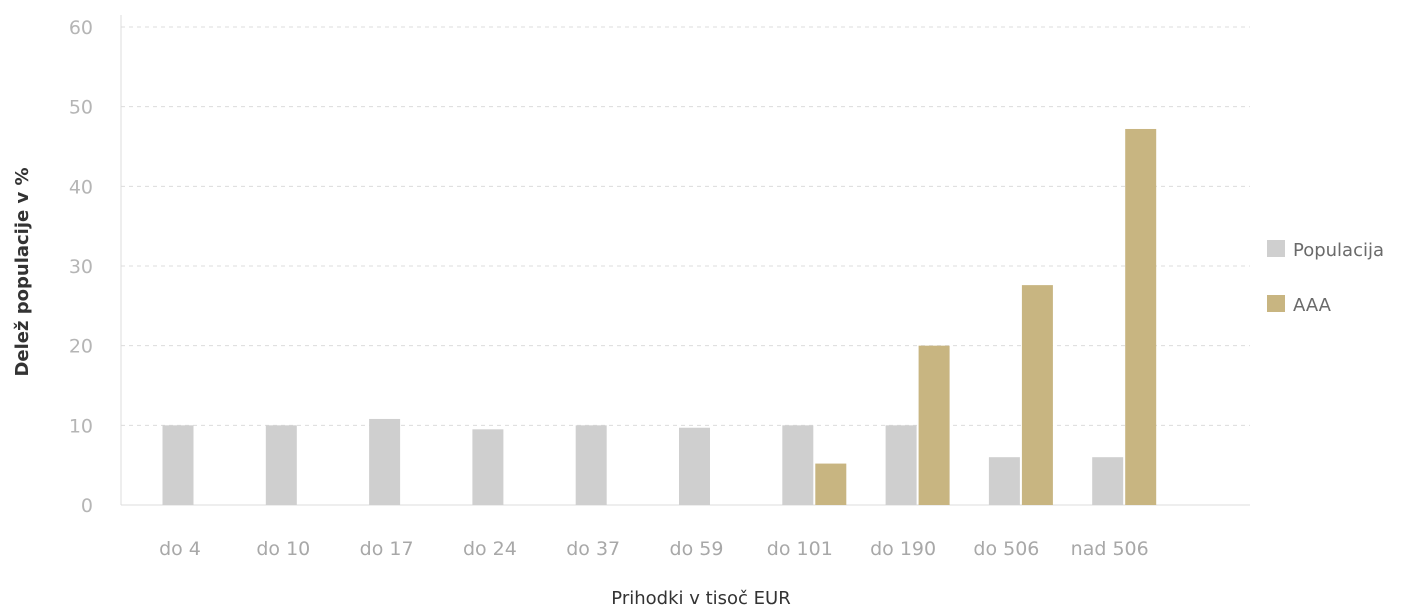  Describe the element at coordinates (283, 549) in the screenshot. I see `x-tick-label: do 10` at that location.